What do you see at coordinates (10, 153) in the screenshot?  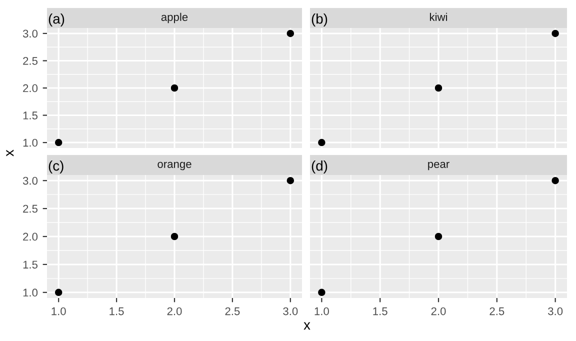 I see `y-axis-title: x` at bounding box center [10, 153].